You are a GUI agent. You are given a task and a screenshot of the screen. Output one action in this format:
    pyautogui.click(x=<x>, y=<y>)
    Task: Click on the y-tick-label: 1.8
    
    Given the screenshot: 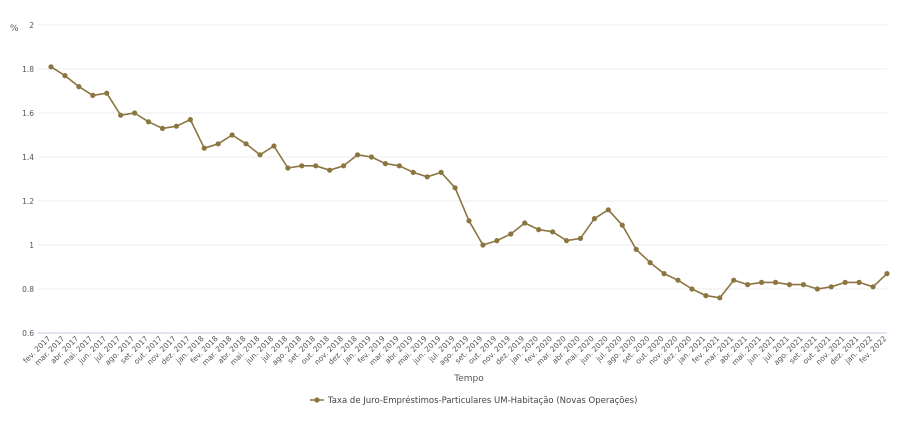 What is the action you would take?
    pyautogui.click(x=28, y=69)
    